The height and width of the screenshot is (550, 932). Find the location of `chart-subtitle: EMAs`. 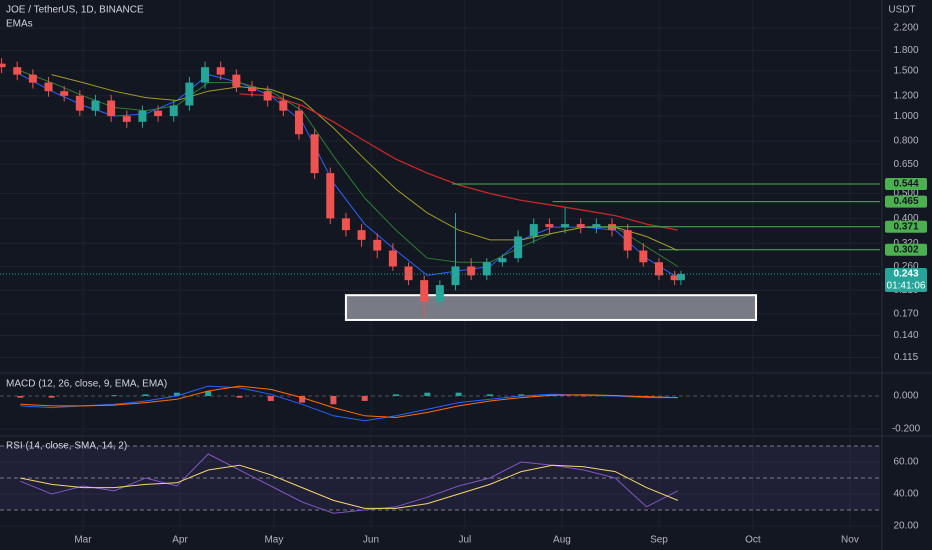

chart-subtitle: EMAs is located at coordinates (19, 24).